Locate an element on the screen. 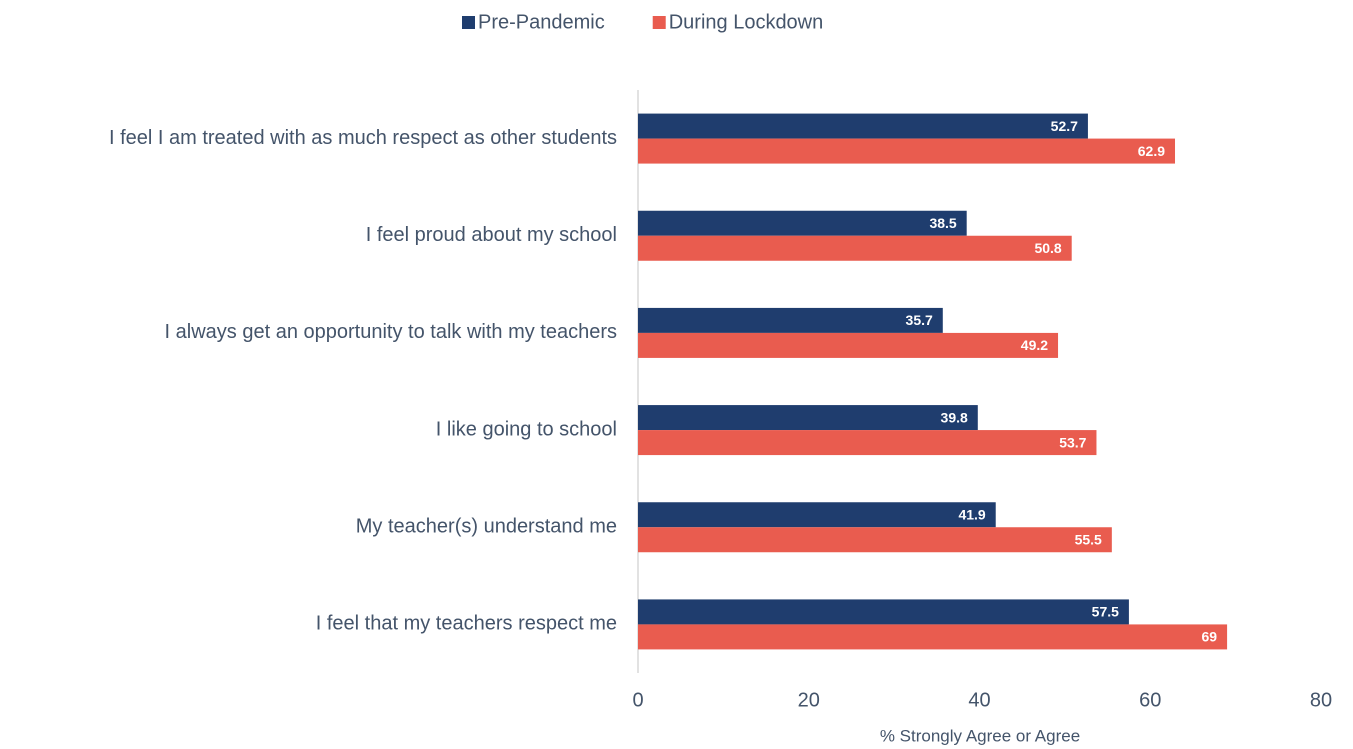  x-axis-label: % Strongly Agree or Agree is located at coordinates (980, 735).